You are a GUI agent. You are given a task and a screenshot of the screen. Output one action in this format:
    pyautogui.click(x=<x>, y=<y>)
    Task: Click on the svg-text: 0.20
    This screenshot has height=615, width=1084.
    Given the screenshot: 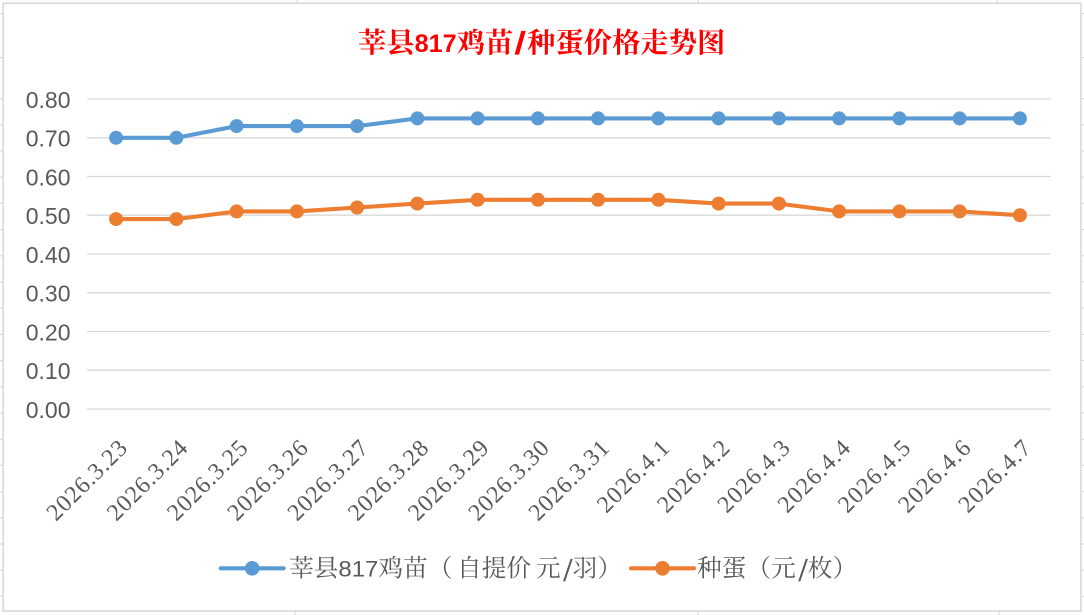 What is the action you would take?
    pyautogui.click(x=48, y=332)
    